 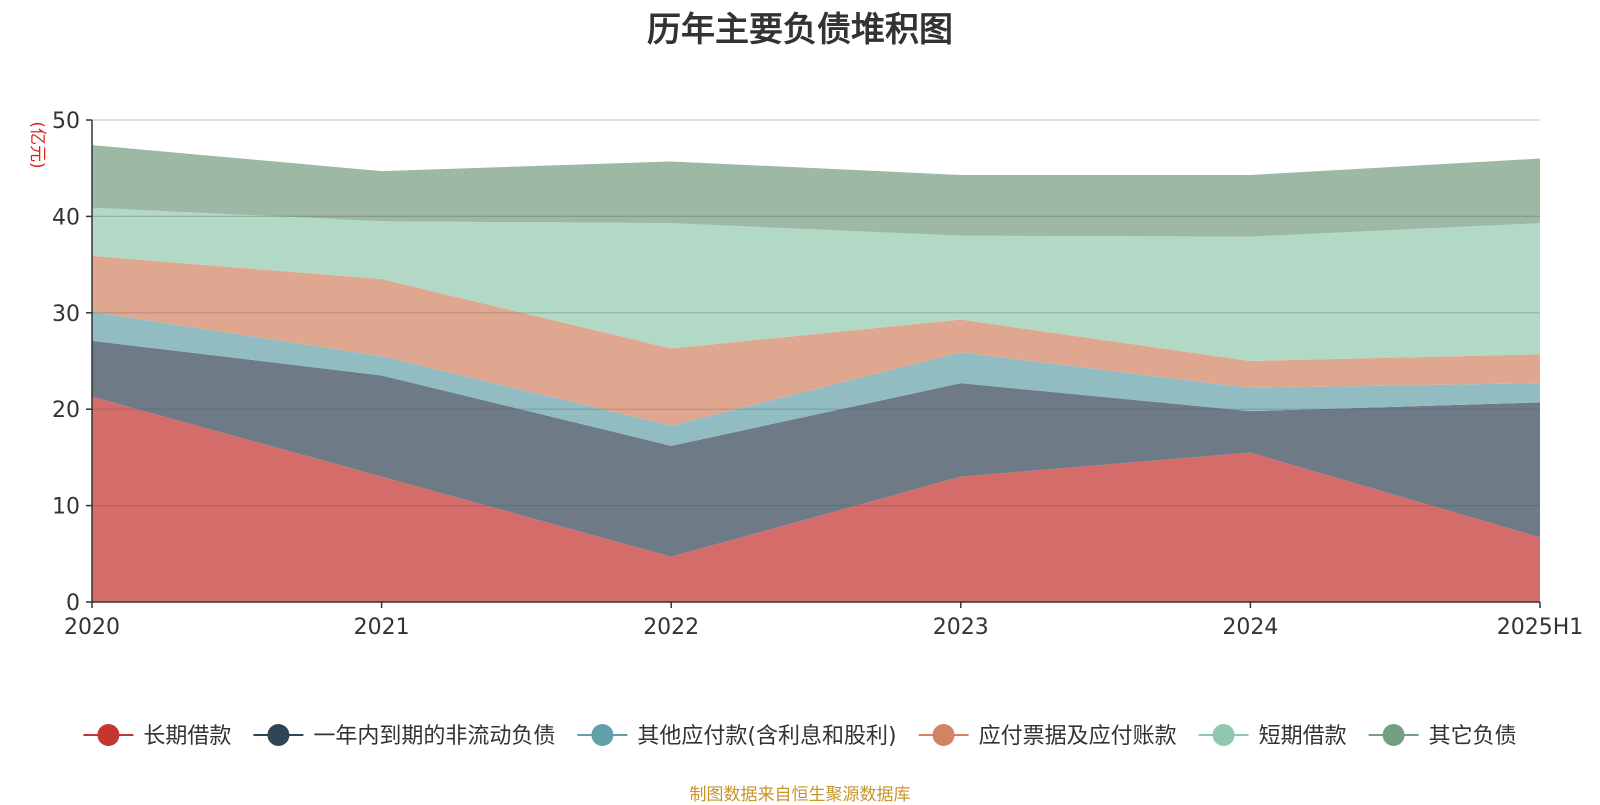 What do you see at coordinates (37, 144) in the screenshot?
I see `y-unit-label: (亿元)` at bounding box center [37, 144].